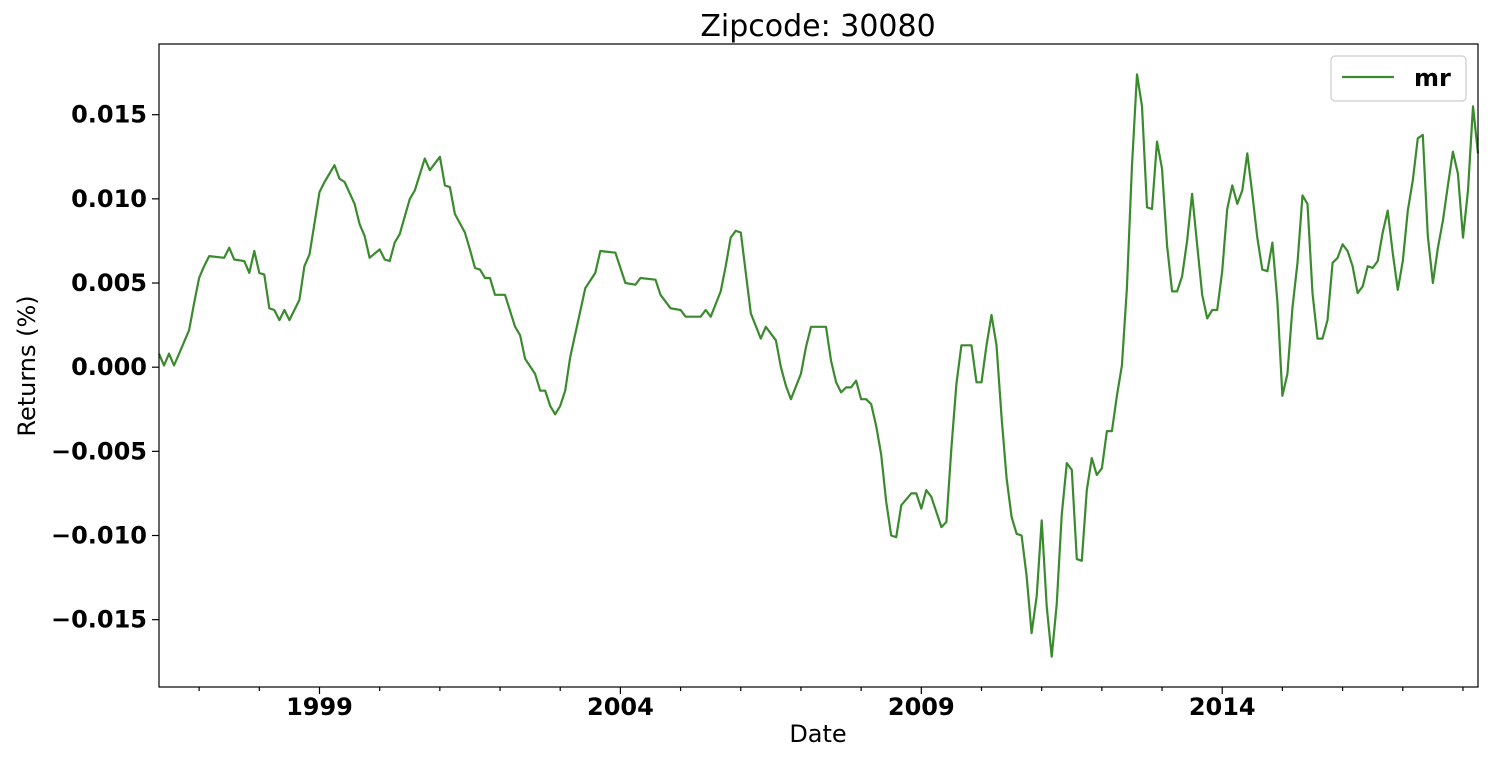 The height and width of the screenshot is (762, 1498). I want to click on x-tick-label: 2004, so click(620, 707).